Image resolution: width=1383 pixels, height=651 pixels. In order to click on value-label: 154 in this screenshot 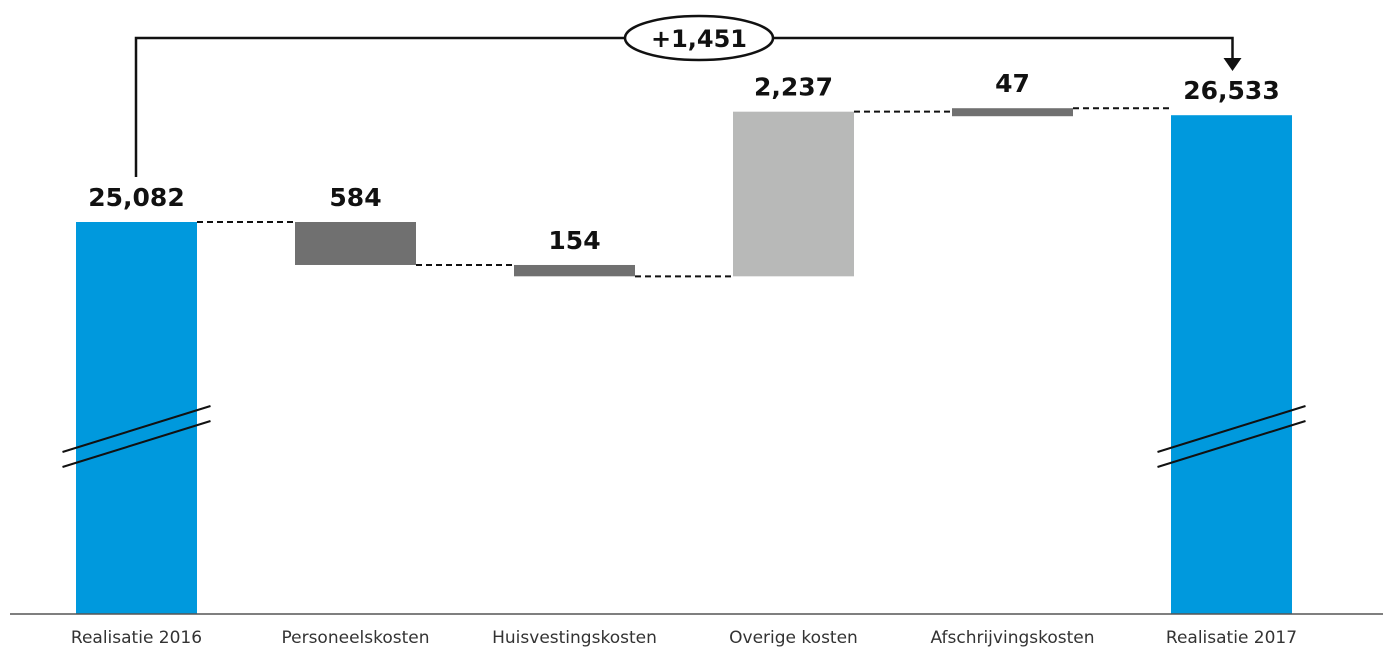, I will do `click(574, 240)`.